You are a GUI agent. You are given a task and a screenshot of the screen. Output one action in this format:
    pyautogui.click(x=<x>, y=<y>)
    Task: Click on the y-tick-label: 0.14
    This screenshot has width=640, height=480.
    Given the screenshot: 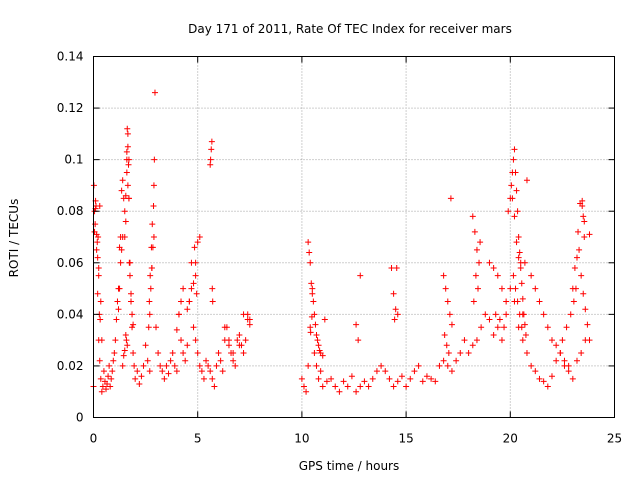 What is the action you would take?
    pyautogui.click(x=70, y=57)
    